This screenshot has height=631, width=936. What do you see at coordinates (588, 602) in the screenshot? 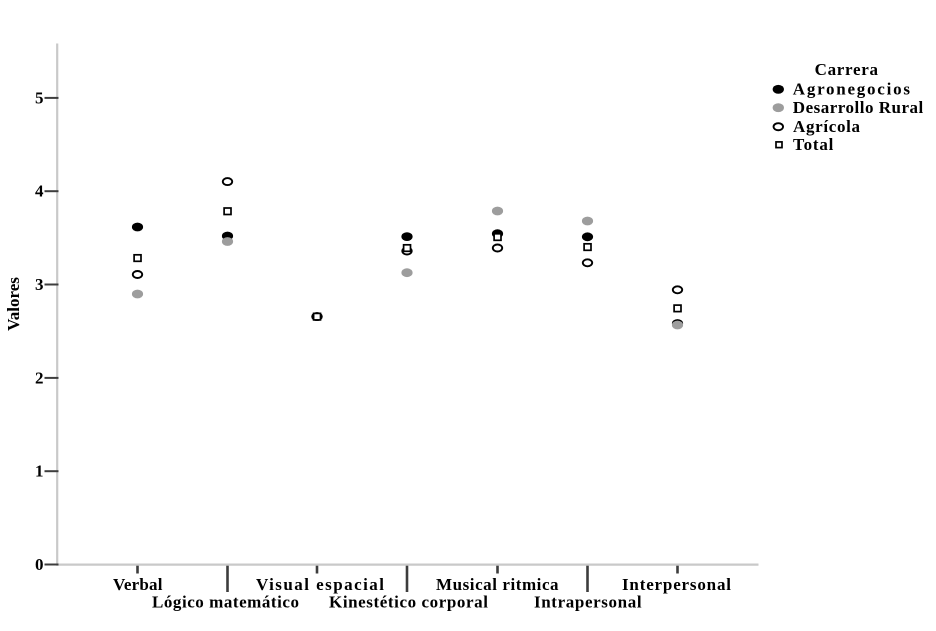
I see `svg-text: Intrapersonal` at bounding box center [588, 602].